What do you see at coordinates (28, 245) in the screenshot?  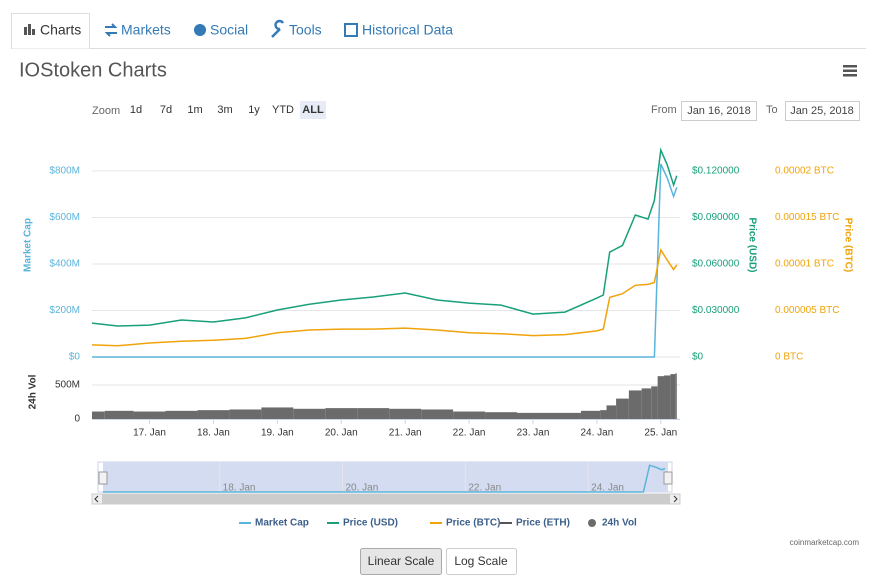 I see `y-axis-title: Market Cap` at bounding box center [28, 245].